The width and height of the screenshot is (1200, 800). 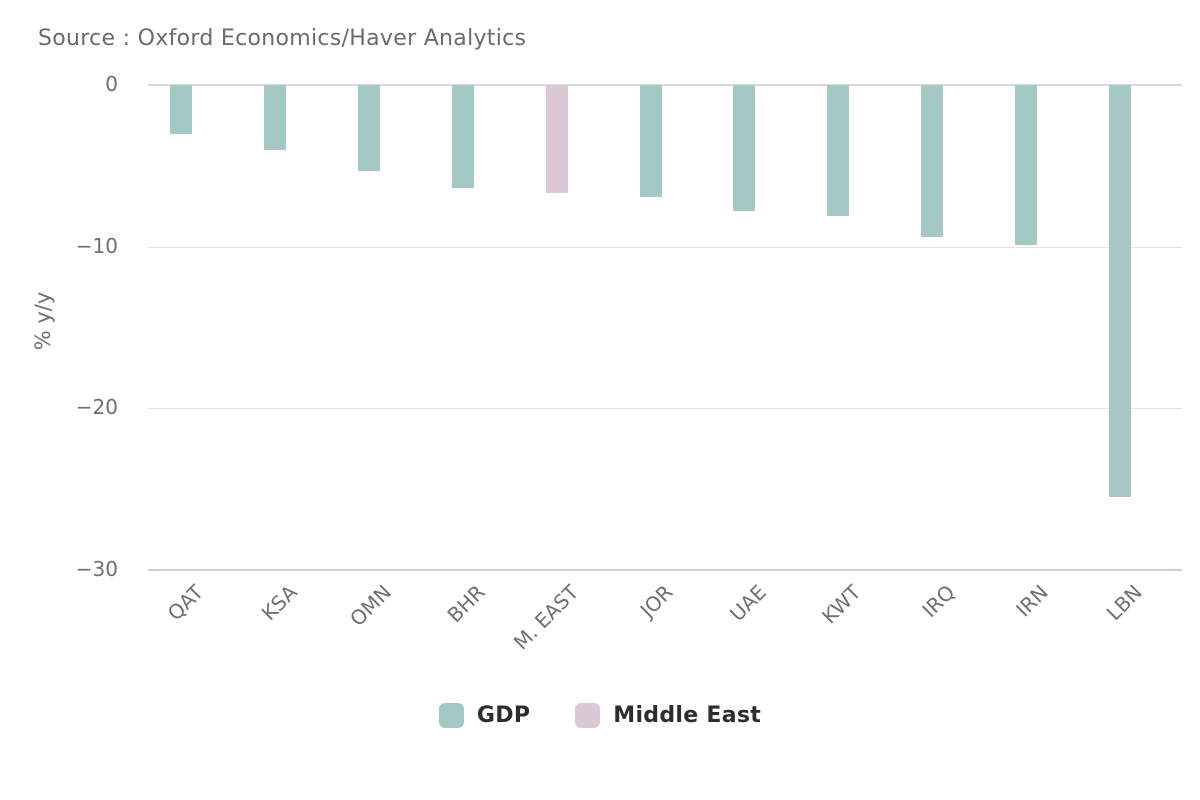 I want to click on y-tick-label--30: −30, so click(x=96, y=569).